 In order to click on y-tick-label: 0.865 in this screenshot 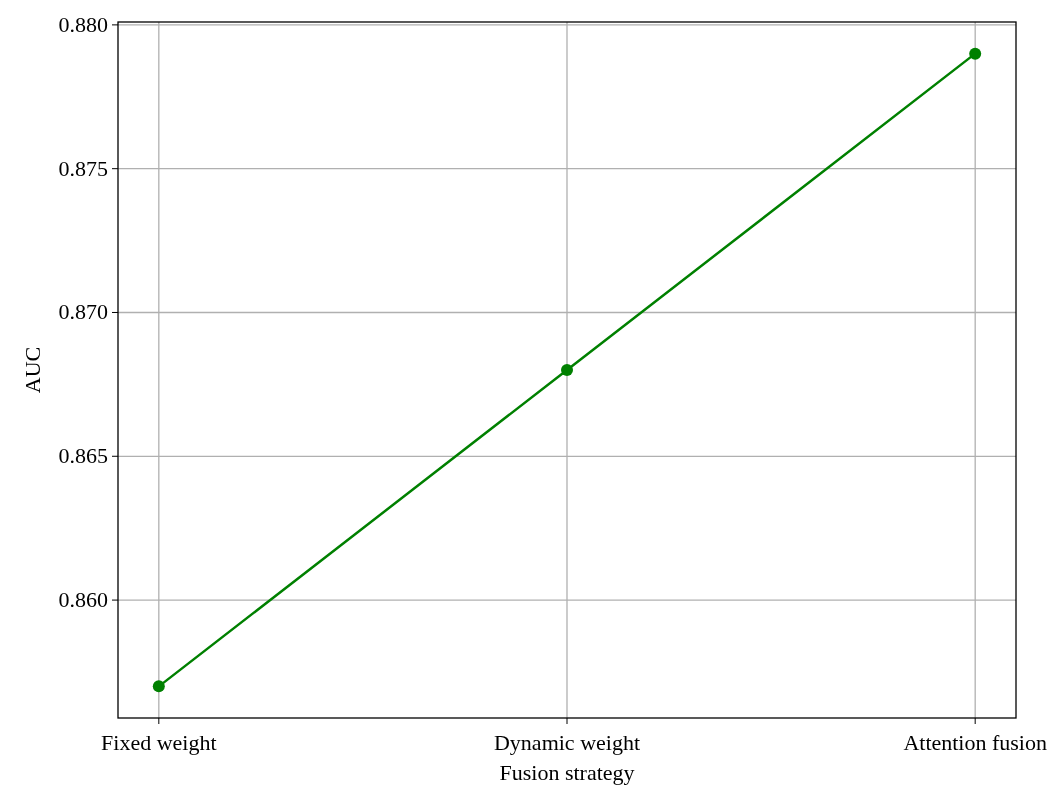, I will do `click(83, 456)`.